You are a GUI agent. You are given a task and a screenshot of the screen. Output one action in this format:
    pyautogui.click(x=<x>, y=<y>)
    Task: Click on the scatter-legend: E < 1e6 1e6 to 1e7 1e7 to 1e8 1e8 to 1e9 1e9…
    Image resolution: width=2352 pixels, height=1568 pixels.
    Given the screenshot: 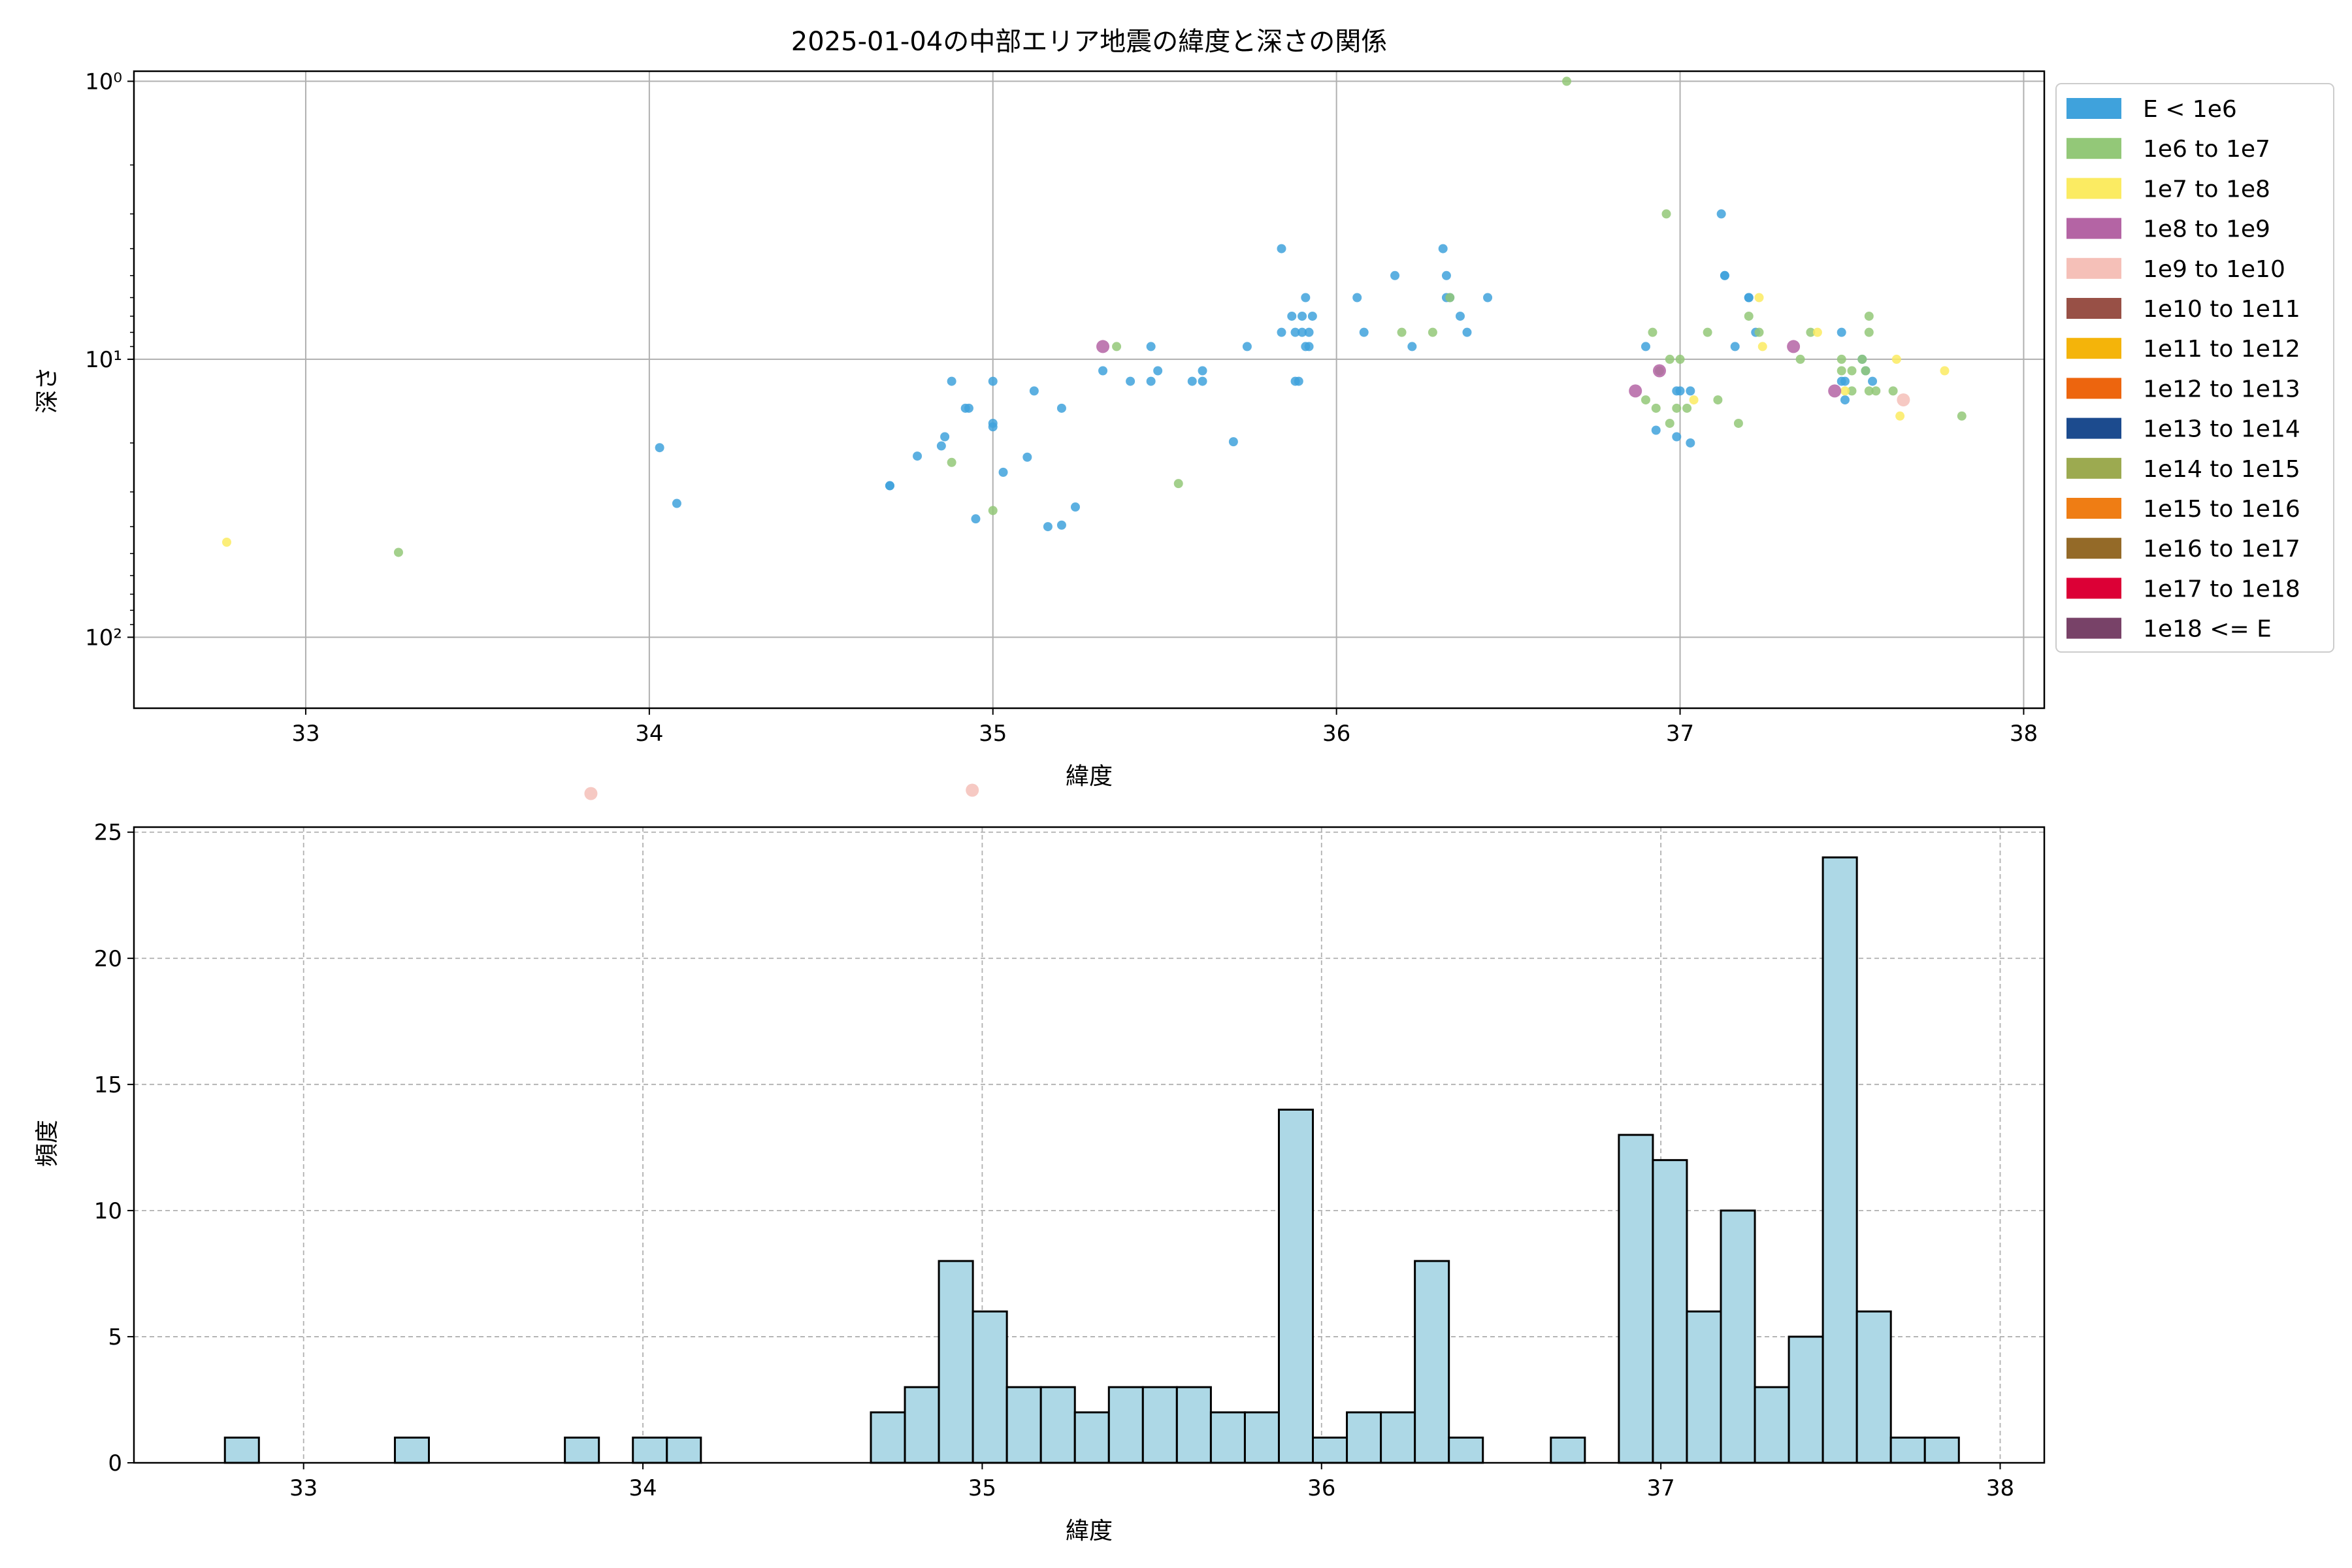 What is the action you would take?
    pyautogui.click(x=2194, y=368)
    